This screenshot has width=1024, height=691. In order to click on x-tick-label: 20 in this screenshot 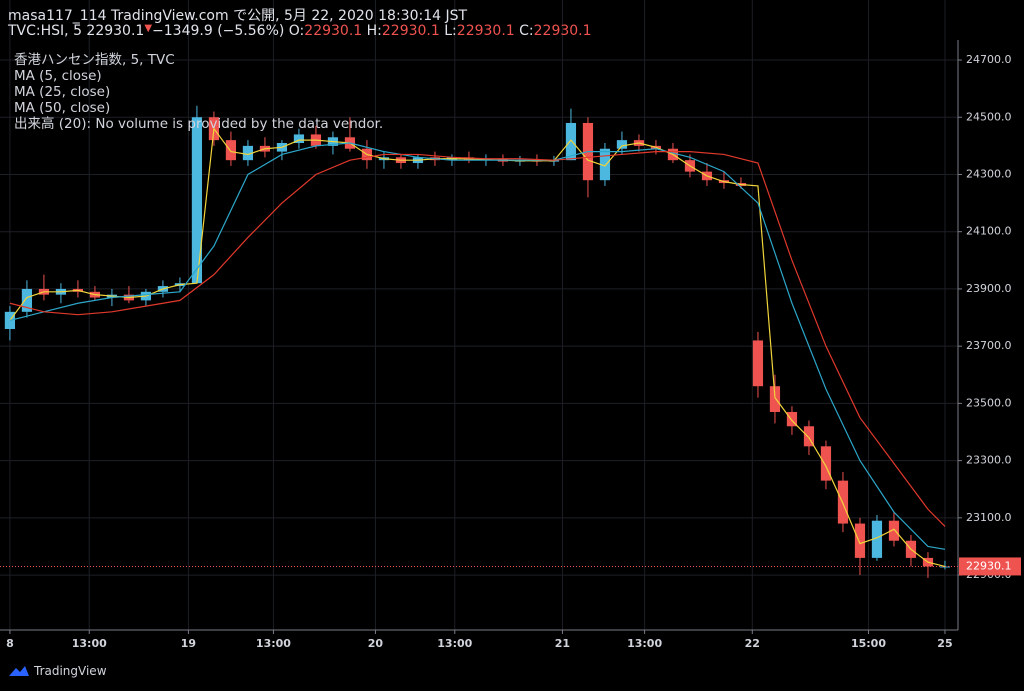, I will do `click(376, 643)`.